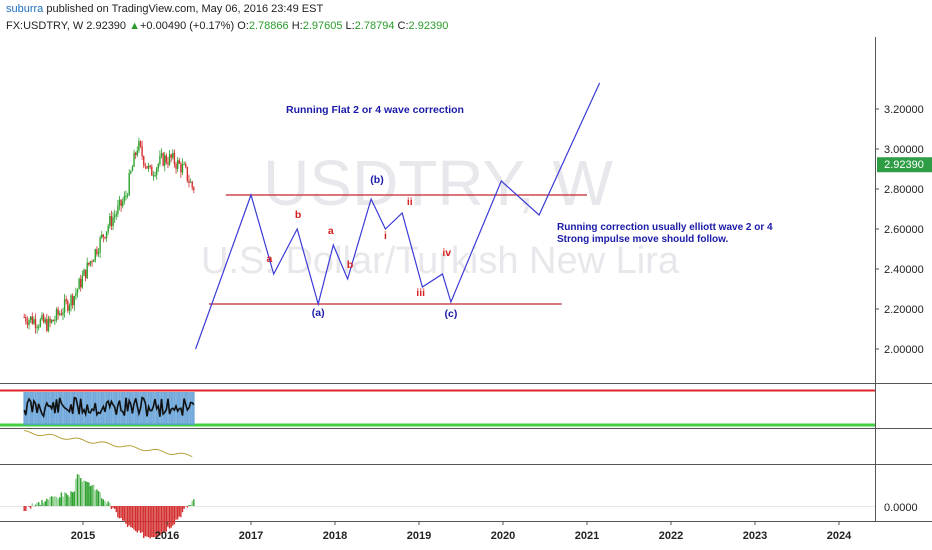  What do you see at coordinates (428, 26) in the screenshot?
I see `close-value: 2.92390` at bounding box center [428, 26].